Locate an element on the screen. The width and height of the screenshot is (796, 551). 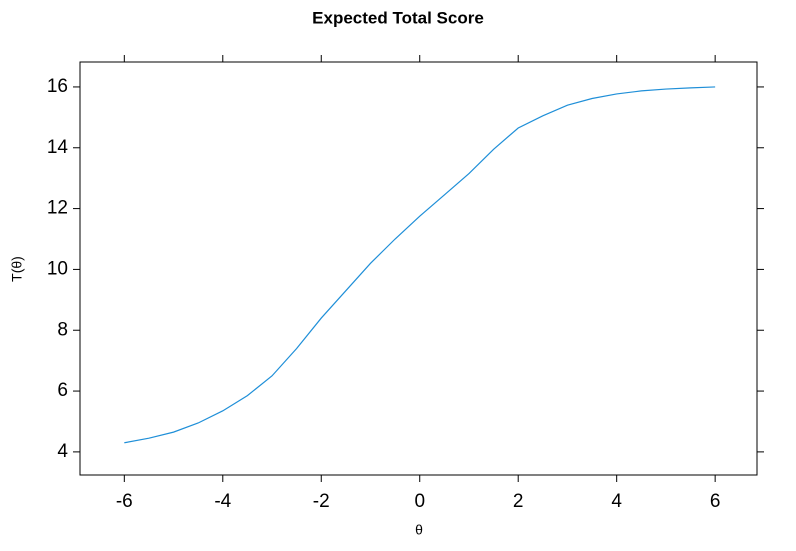
y-tick-label: 10 is located at coordinates (57, 268).